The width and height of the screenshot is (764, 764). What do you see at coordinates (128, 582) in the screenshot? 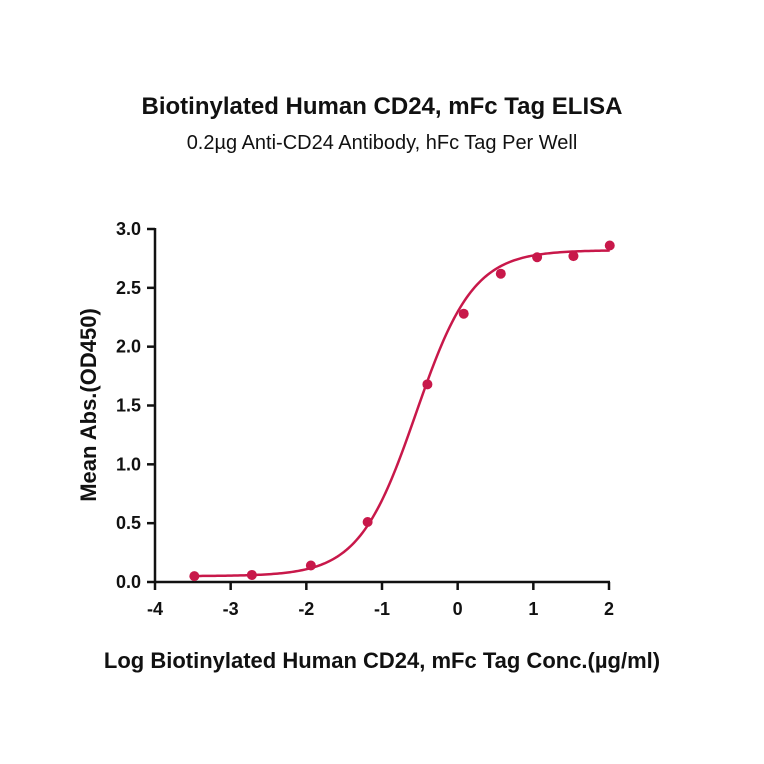
I see `y-tick-label: 0.0` at bounding box center [128, 582].